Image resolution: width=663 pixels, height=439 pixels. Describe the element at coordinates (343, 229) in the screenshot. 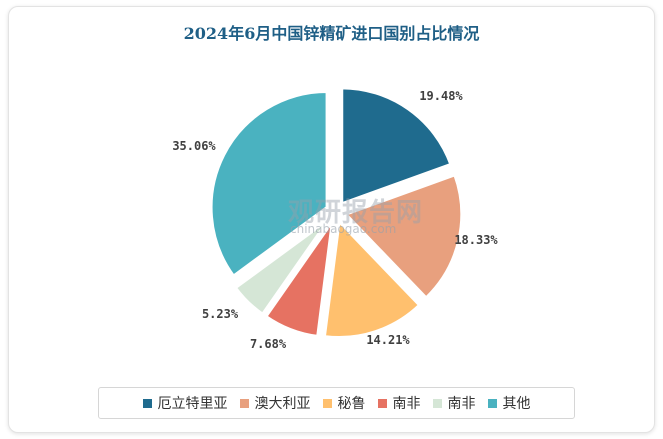

I see `watermark-subtext: chinabaogao.com` at that location.